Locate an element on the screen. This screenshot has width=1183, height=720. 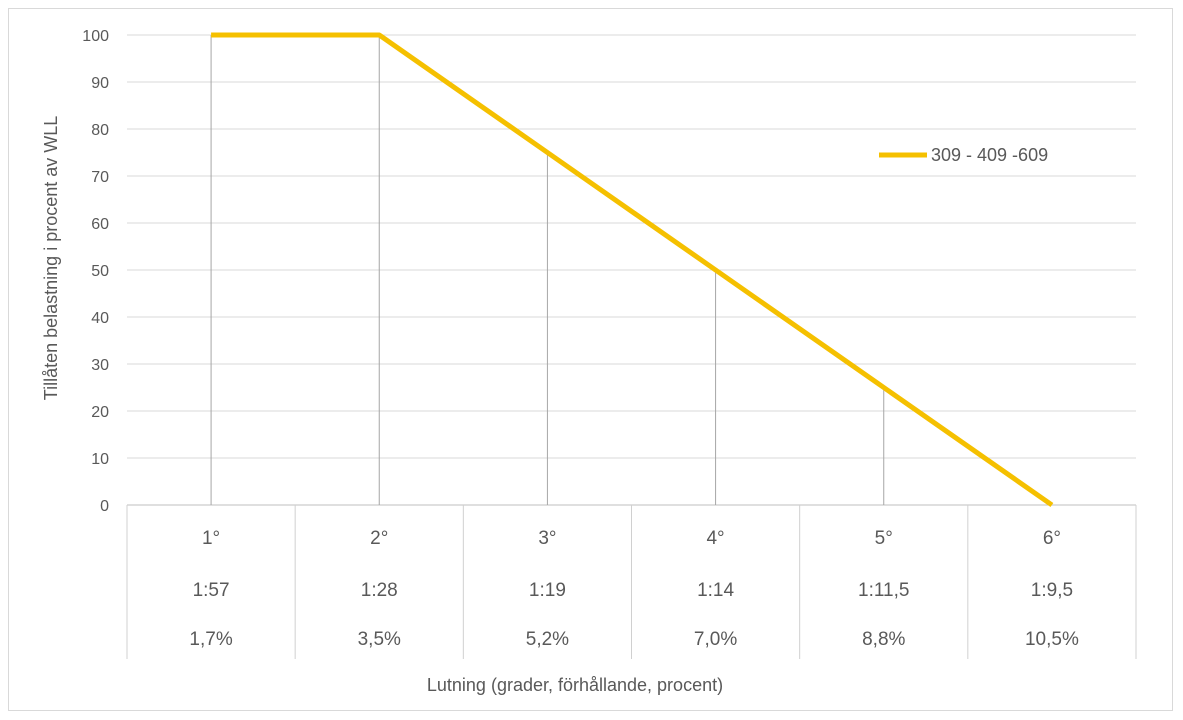
category-label: 5° is located at coordinates (884, 538).